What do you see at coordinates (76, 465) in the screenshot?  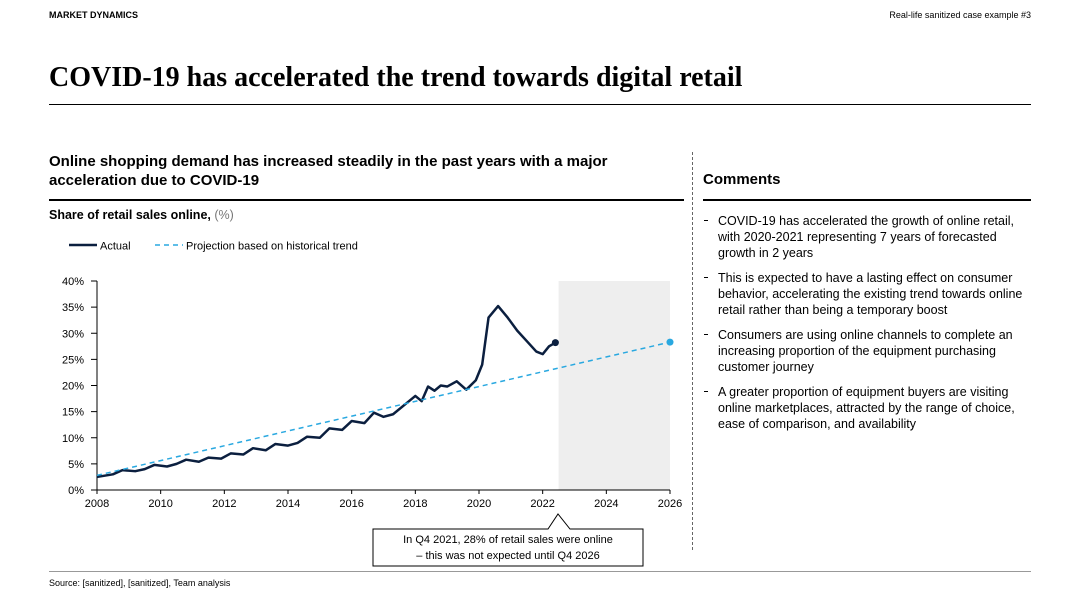 I see `y-tick-label: 5%` at bounding box center [76, 465].